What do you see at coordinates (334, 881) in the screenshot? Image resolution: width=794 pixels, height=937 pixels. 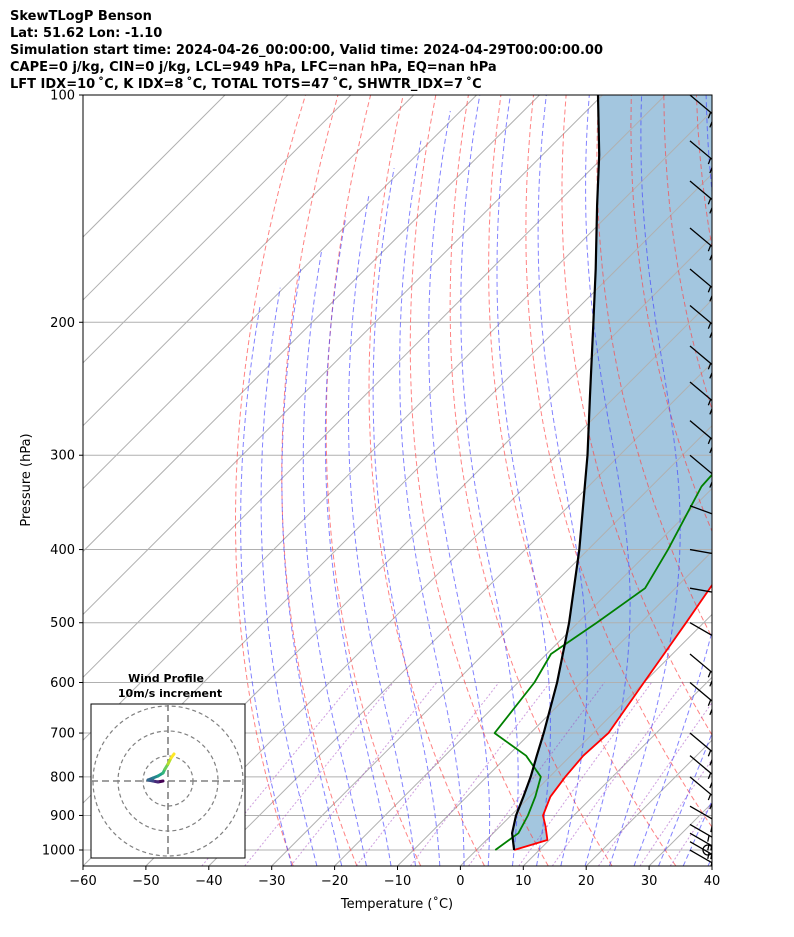 I see `x-tick-label: −20` at bounding box center [334, 881].